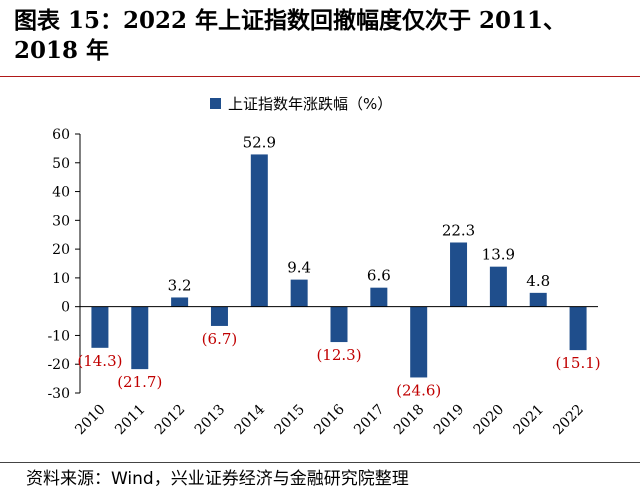  I want to click on y-tick-label: 60, so click(61, 135).